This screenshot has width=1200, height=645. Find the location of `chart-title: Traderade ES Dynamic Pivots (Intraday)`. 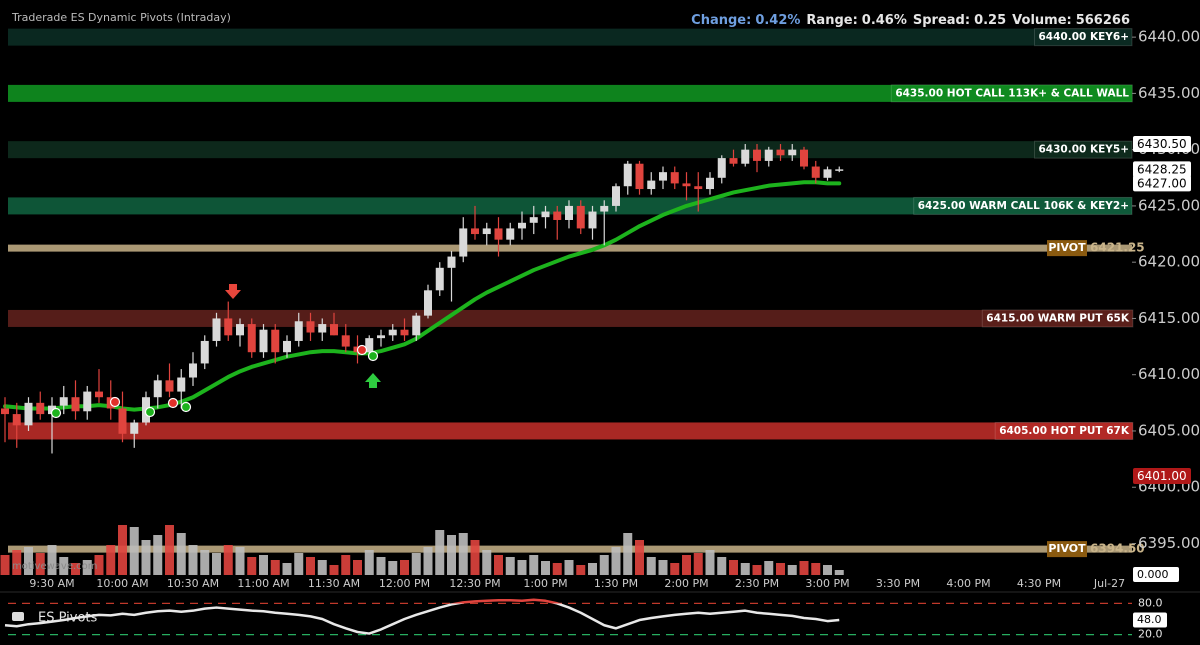

chart-title: Traderade ES Dynamic Pivots (Intraday) is located at coordinates (121, 17).